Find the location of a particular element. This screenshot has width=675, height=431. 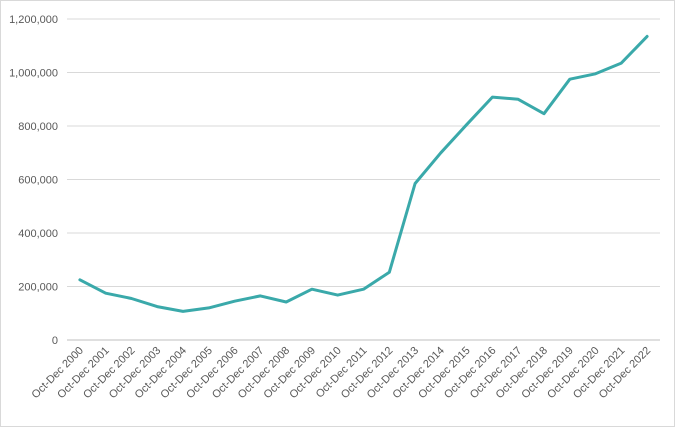

y-tick-label: 1,200,000 is located at coordinates (33, 20).